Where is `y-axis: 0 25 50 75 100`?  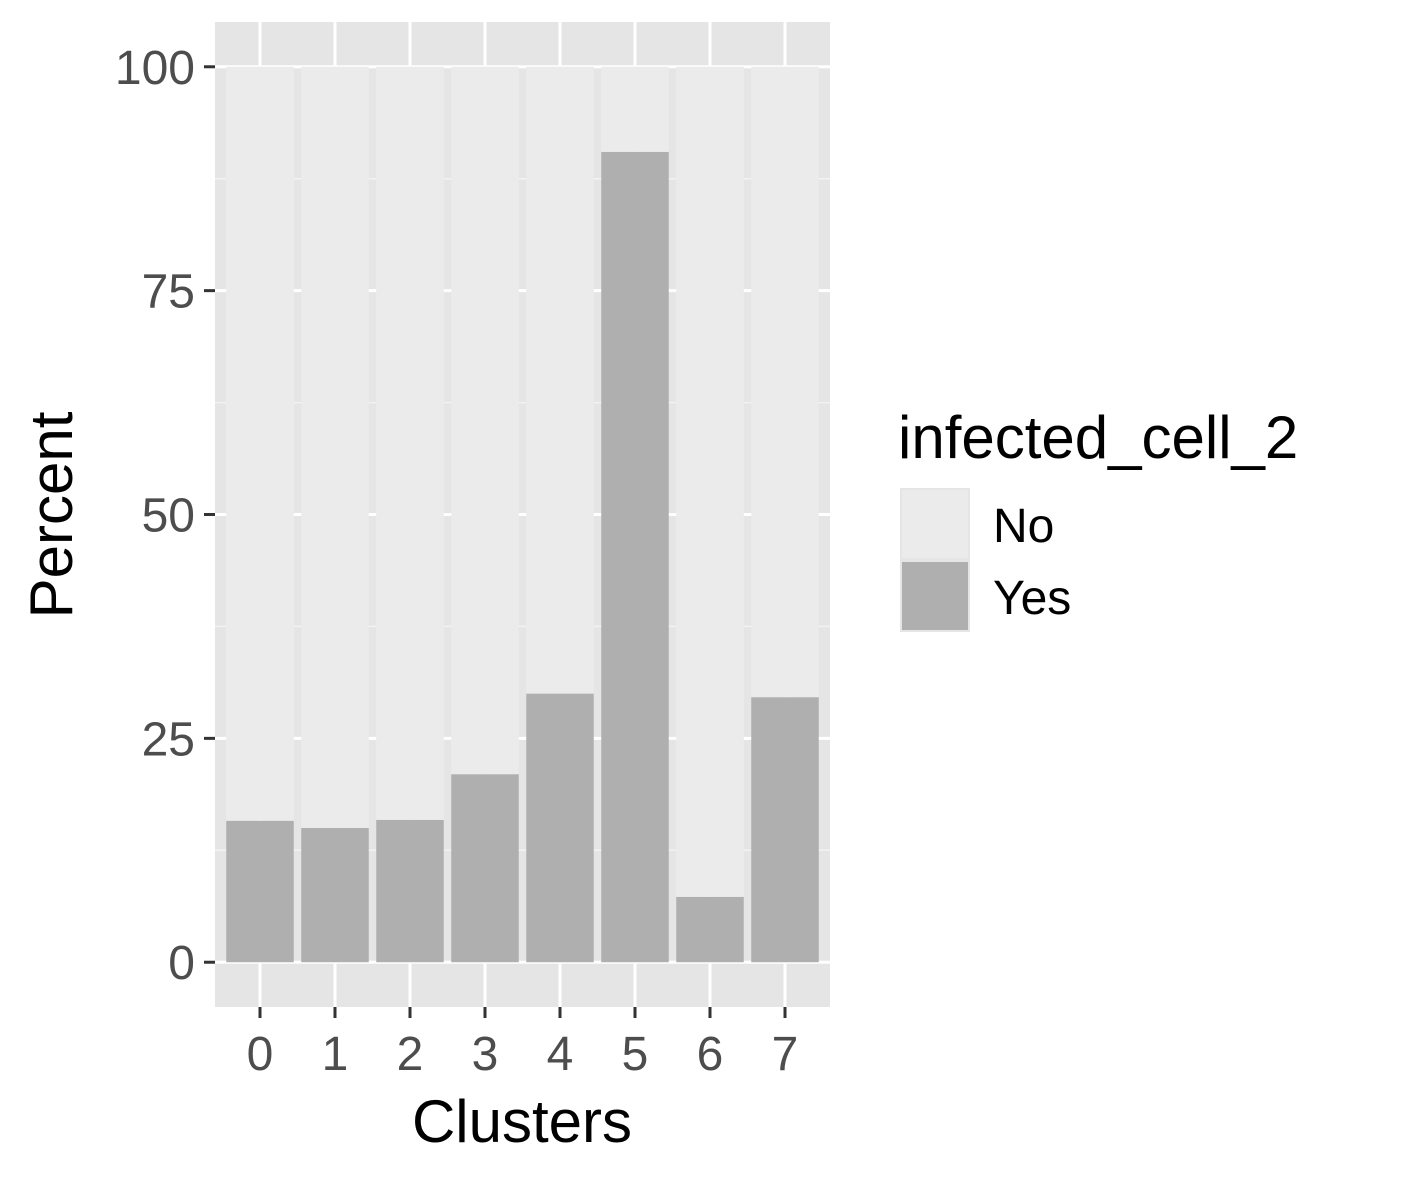 y-axis: 0 25 50 75 100 is located at coordinates (165, 516).